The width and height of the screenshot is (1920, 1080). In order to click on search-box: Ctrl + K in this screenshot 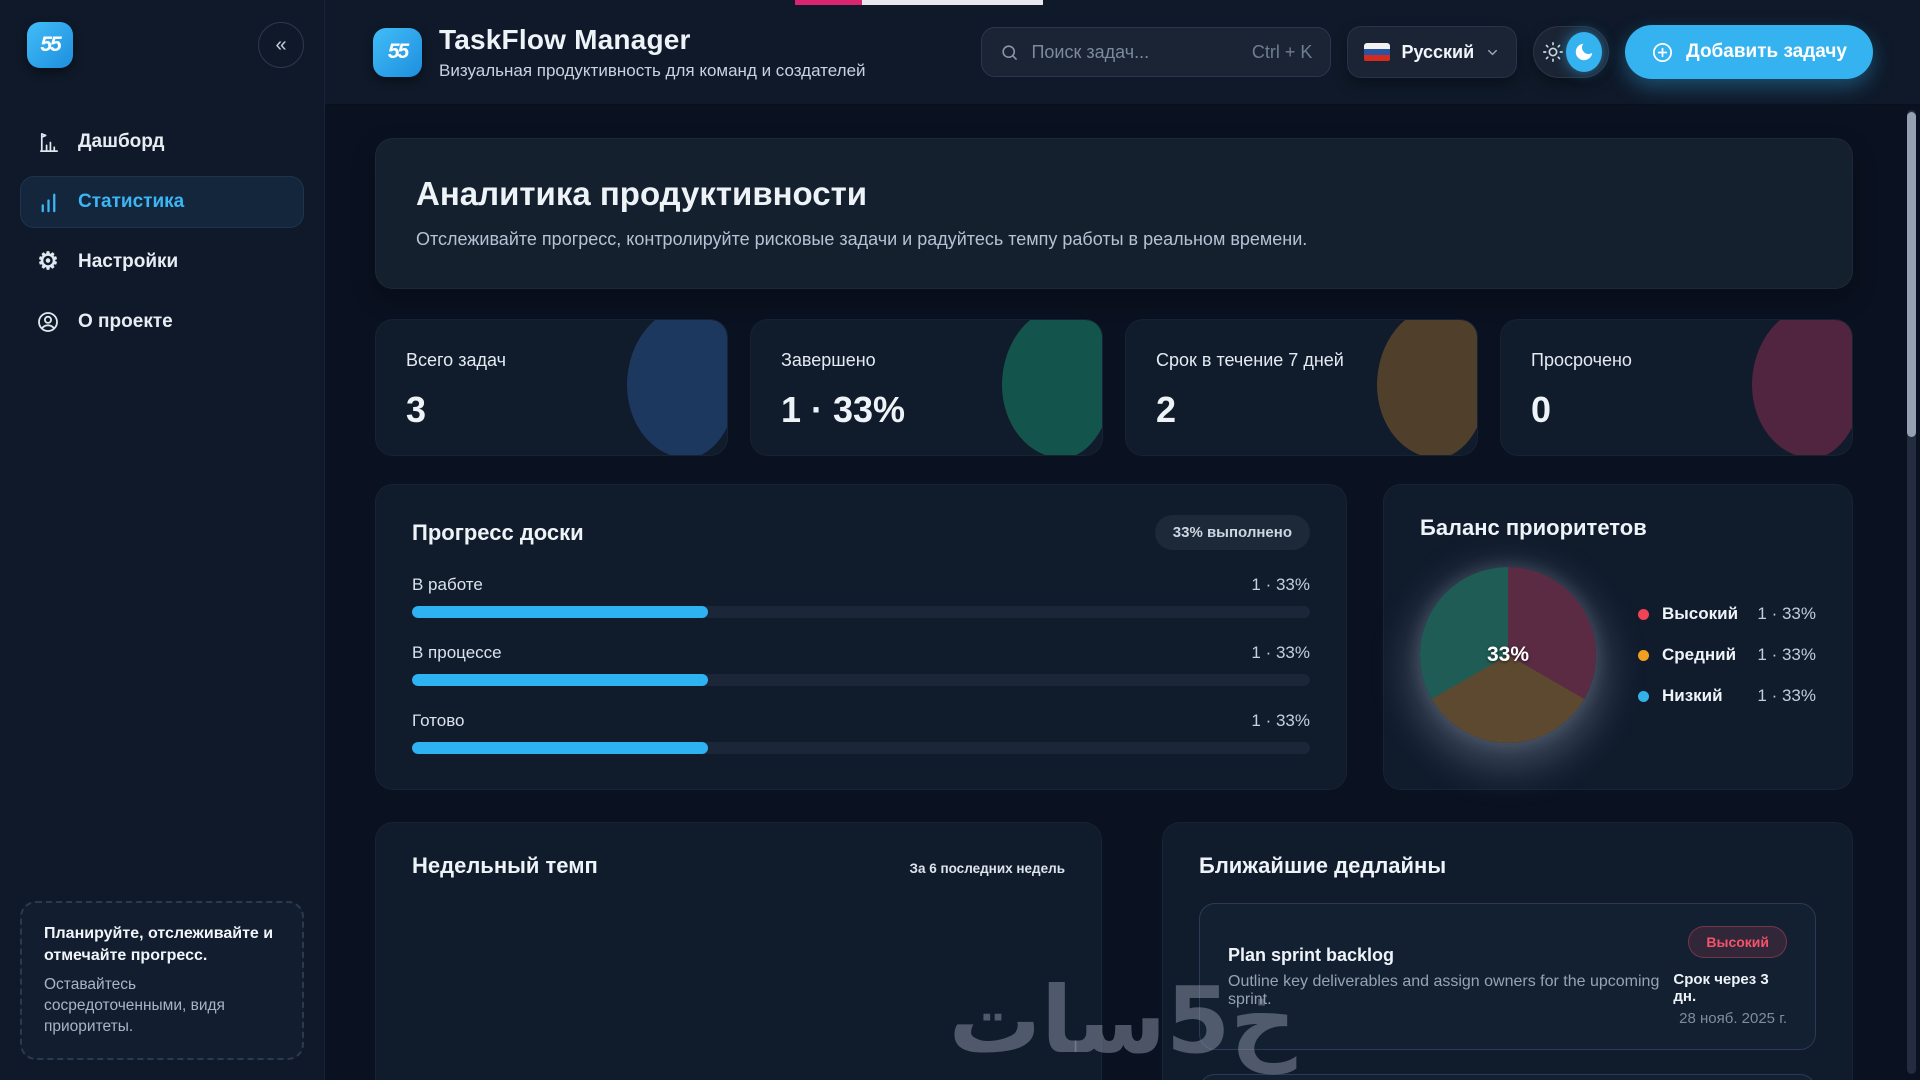, I will do `click(1156, 52)`.